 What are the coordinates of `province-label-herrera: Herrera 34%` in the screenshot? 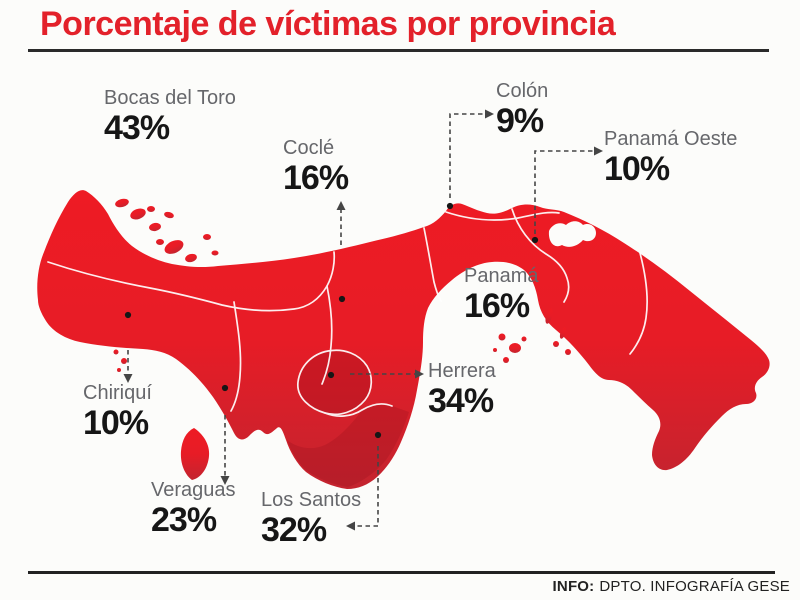 It's located at (462, 389).